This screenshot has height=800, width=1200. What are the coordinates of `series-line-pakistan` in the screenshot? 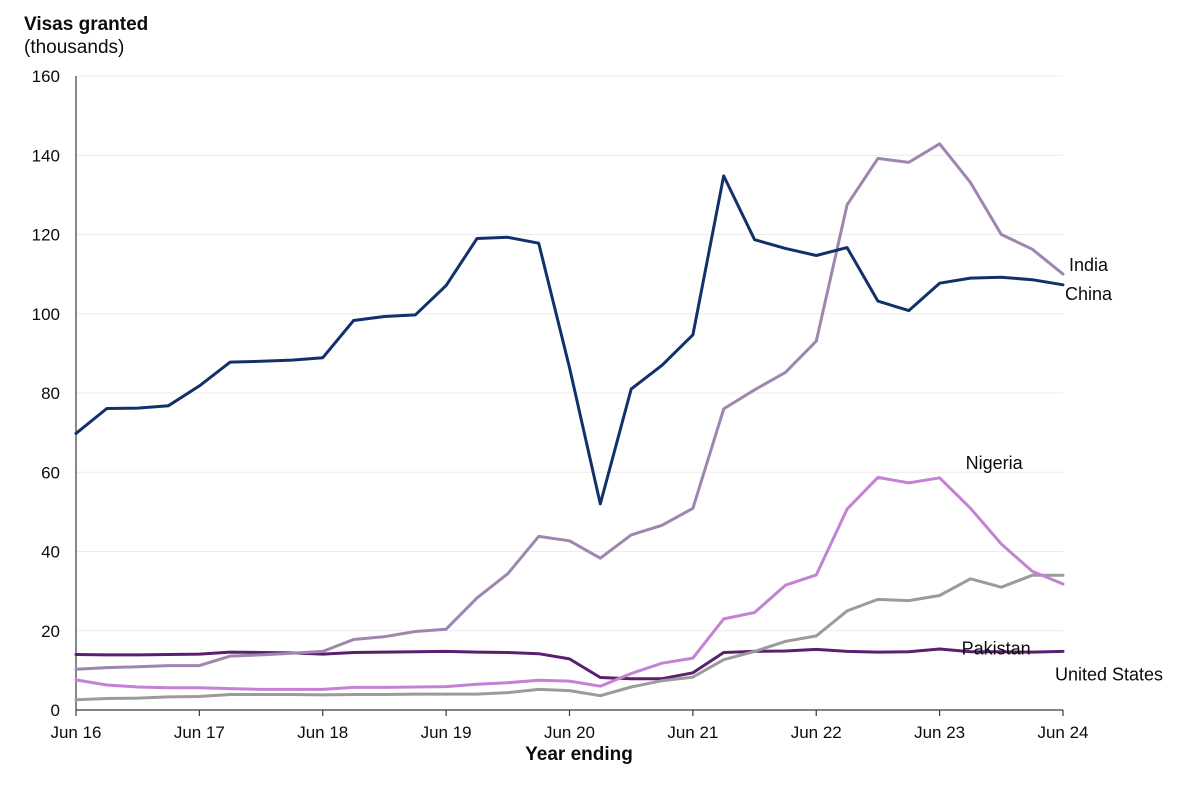 It's located at (569, 637).